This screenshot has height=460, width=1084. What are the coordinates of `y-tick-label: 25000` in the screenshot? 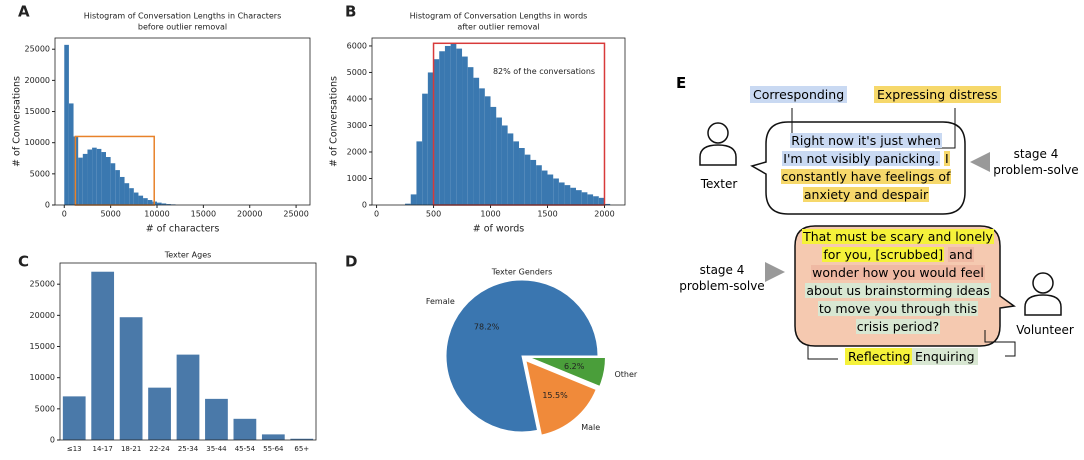 It's located at (37, 49).